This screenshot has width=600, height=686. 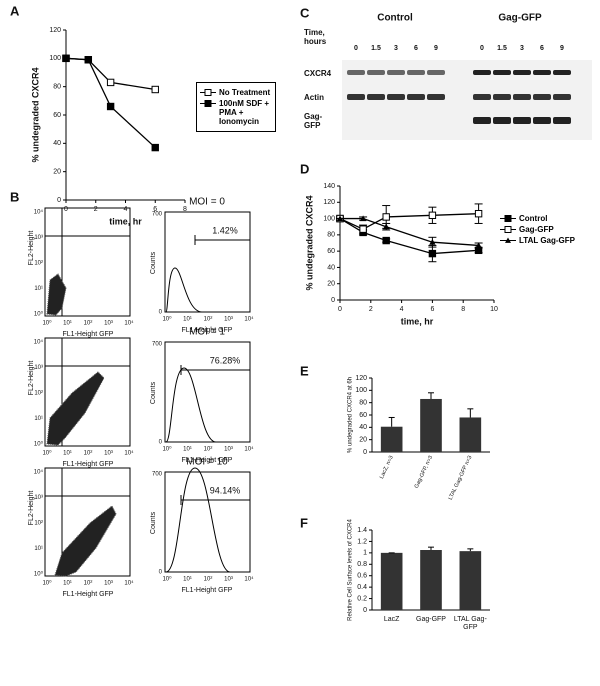 I want to click on x-tick-label: LacZ, so click(x=391, y=619).